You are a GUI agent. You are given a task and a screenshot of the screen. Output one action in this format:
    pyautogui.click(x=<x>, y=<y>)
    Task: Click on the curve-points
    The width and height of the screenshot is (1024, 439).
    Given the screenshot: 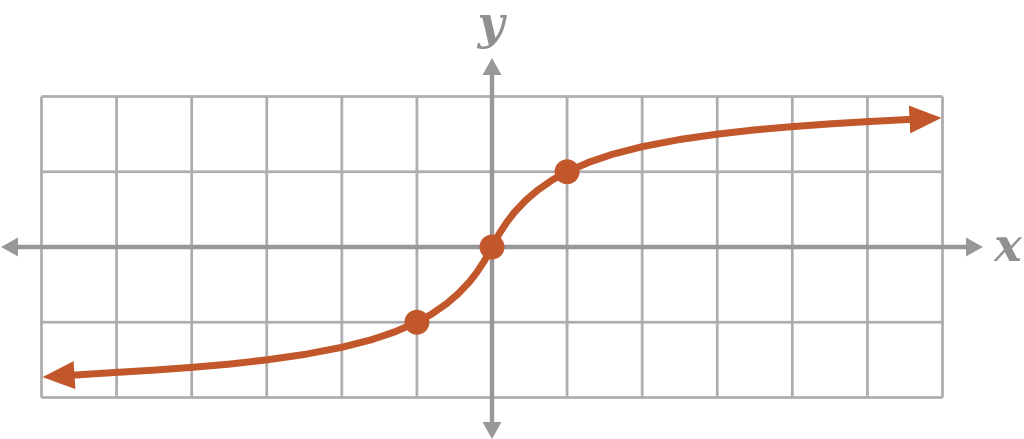 What is the action you would take?
    pyautogui.click(x=492, y=247)
    